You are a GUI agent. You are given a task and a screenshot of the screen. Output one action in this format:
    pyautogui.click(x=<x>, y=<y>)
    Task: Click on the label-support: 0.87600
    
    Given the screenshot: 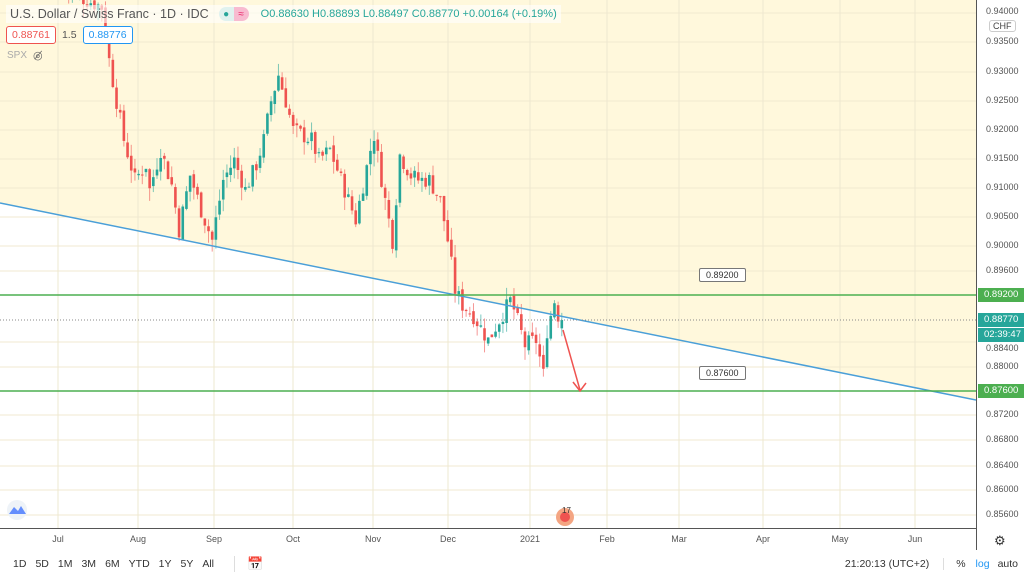 What is the action you would take?
    pyautogui.click(x=722, y=373)
    